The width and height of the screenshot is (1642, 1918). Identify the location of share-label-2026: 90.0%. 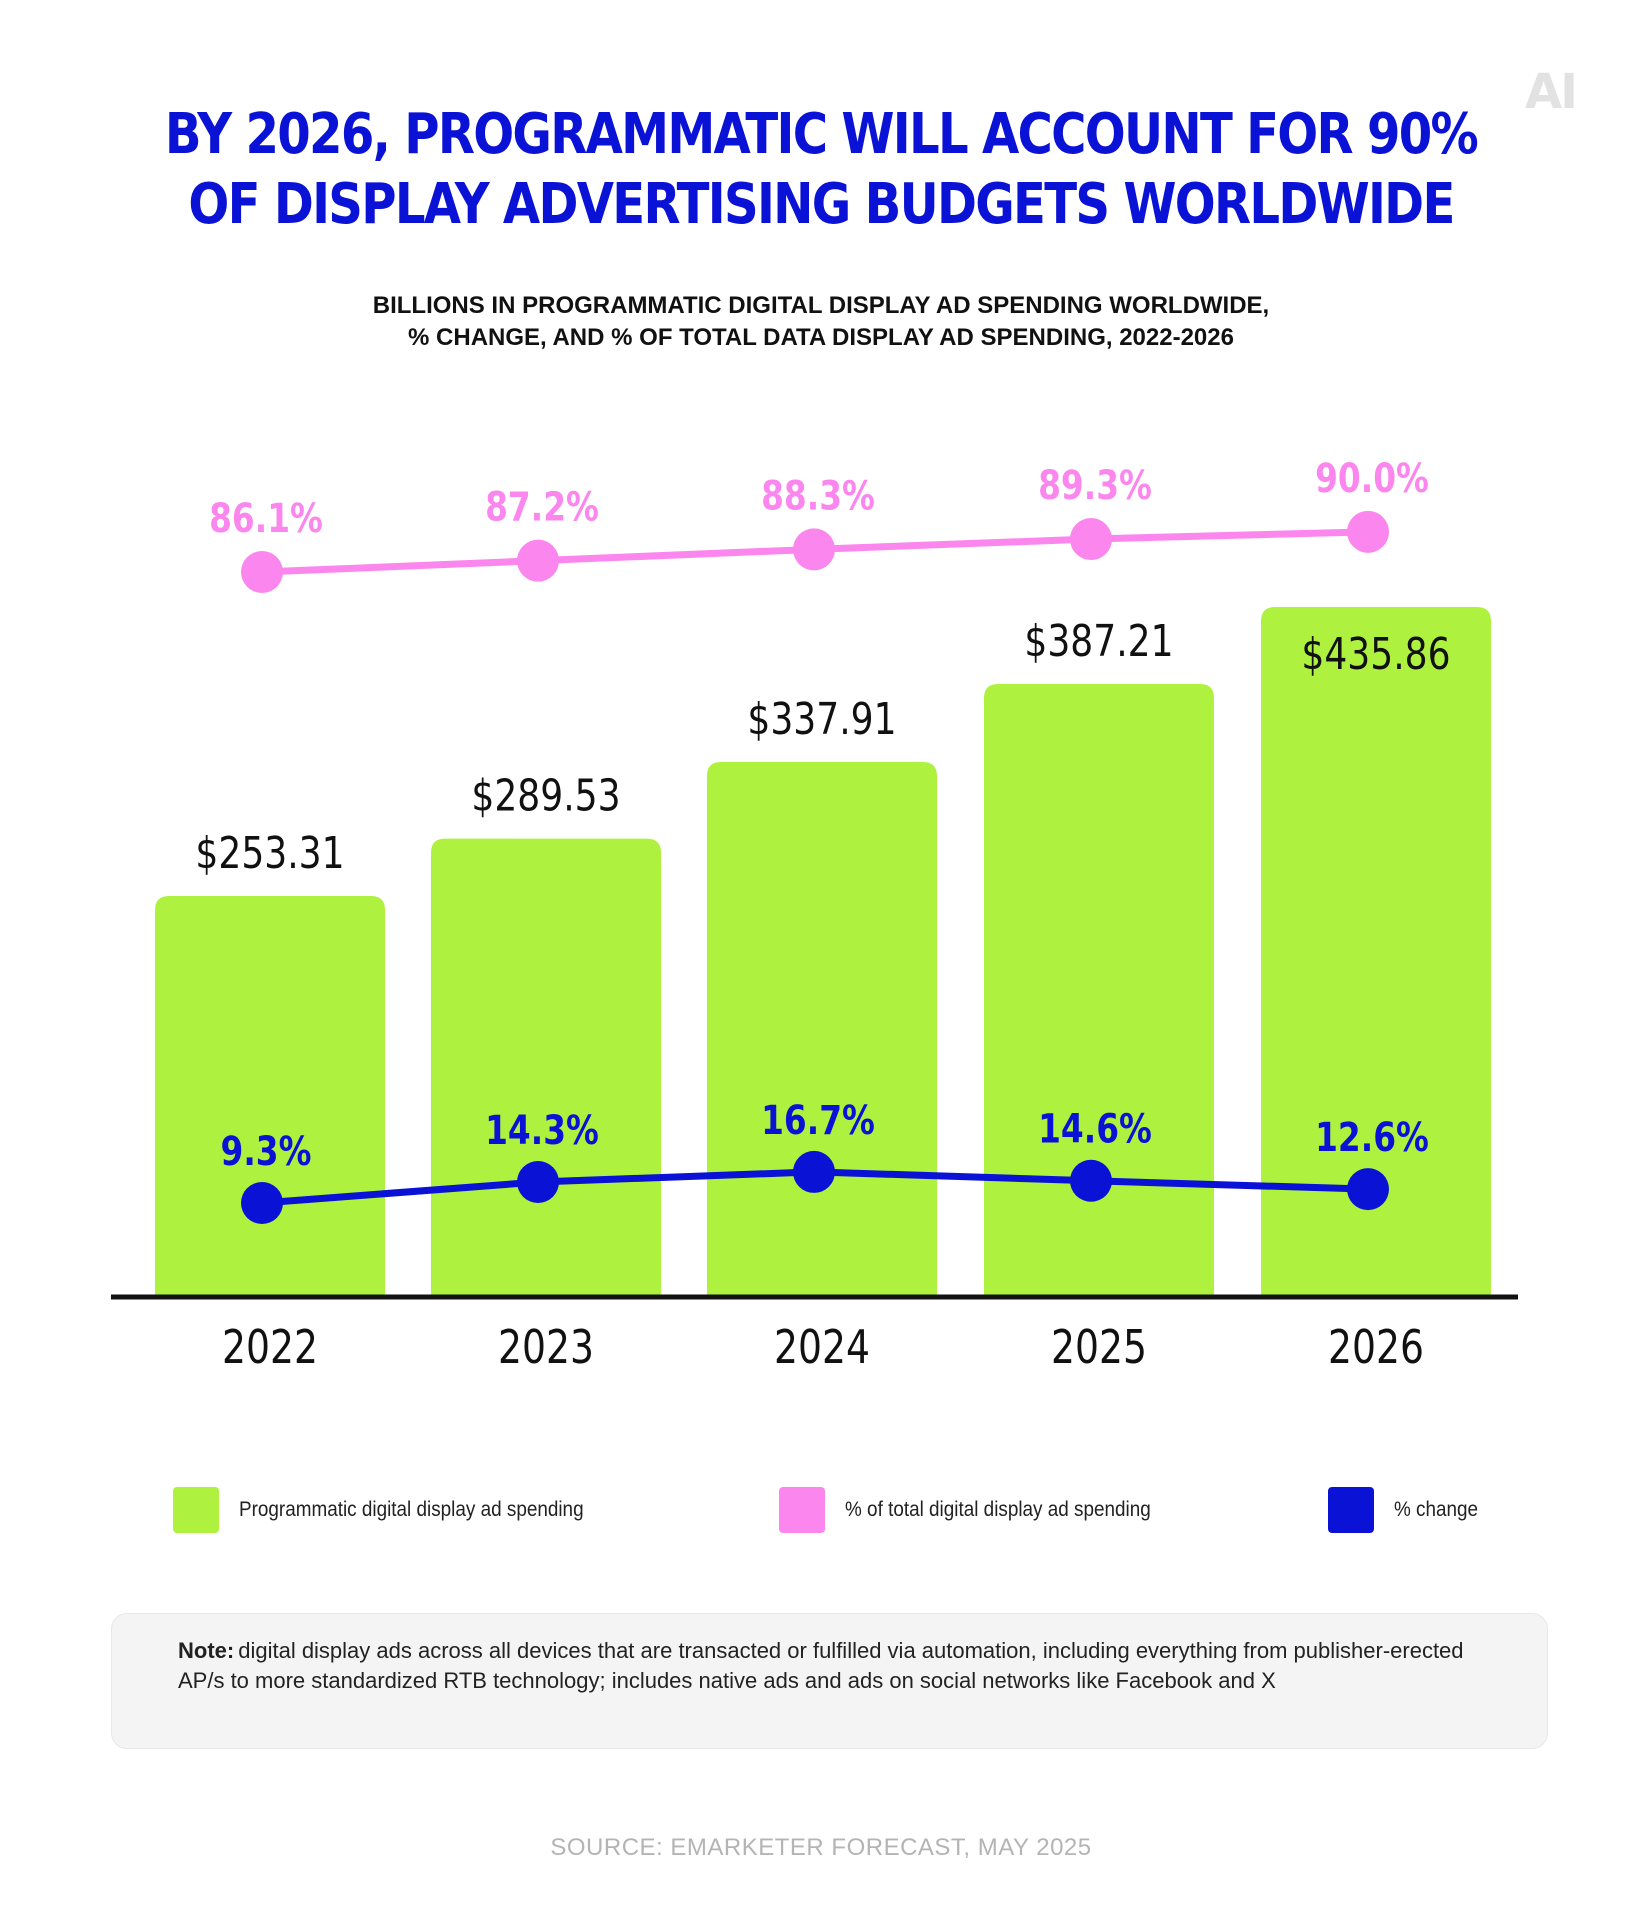
(1372, 478).